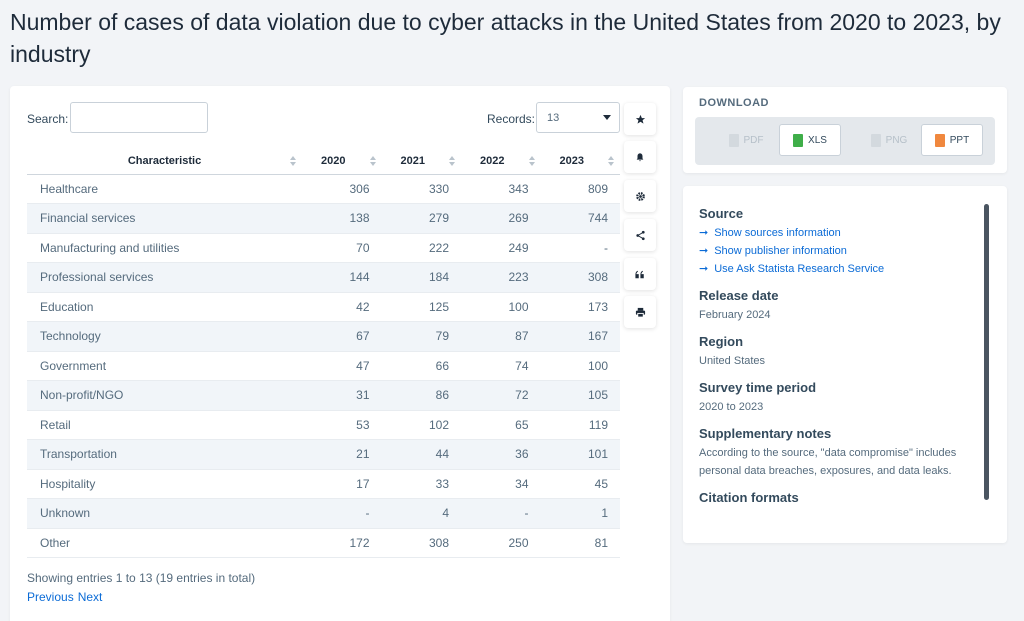 The height and width of the screenshot is (621, 1024). I want to click on cell-value: 1, so click(580, 513).